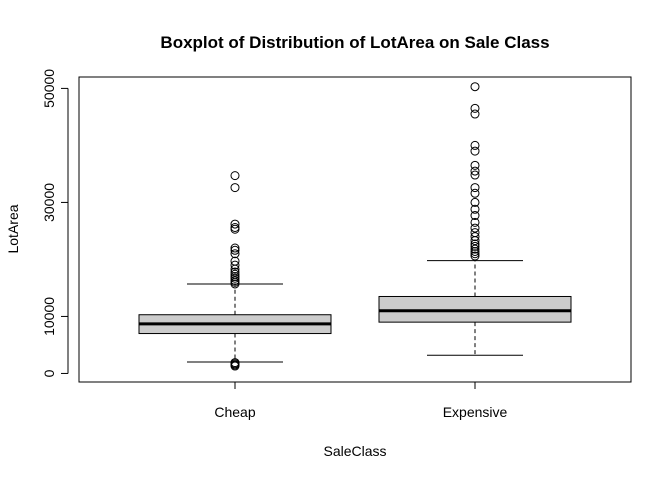 This screenshot has width=672, height=480. I want to click on y-axis-label: LotArea, so click(13, 228).